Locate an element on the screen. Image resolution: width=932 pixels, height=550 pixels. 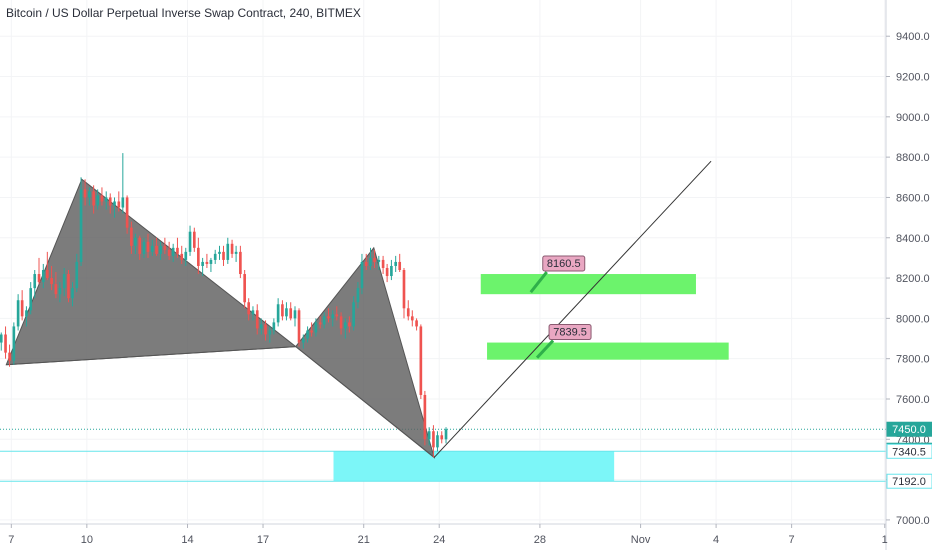
y-tick-label: 8600.0 is located at coordinates (913, 198).